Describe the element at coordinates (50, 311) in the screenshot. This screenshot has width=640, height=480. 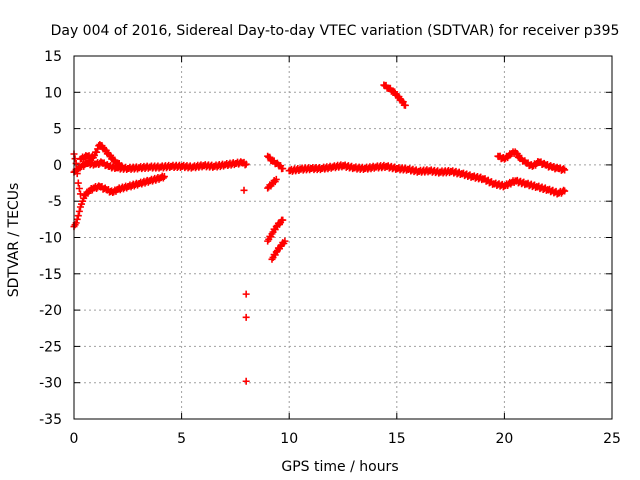
I see `y-tick-label: -20` at that location.